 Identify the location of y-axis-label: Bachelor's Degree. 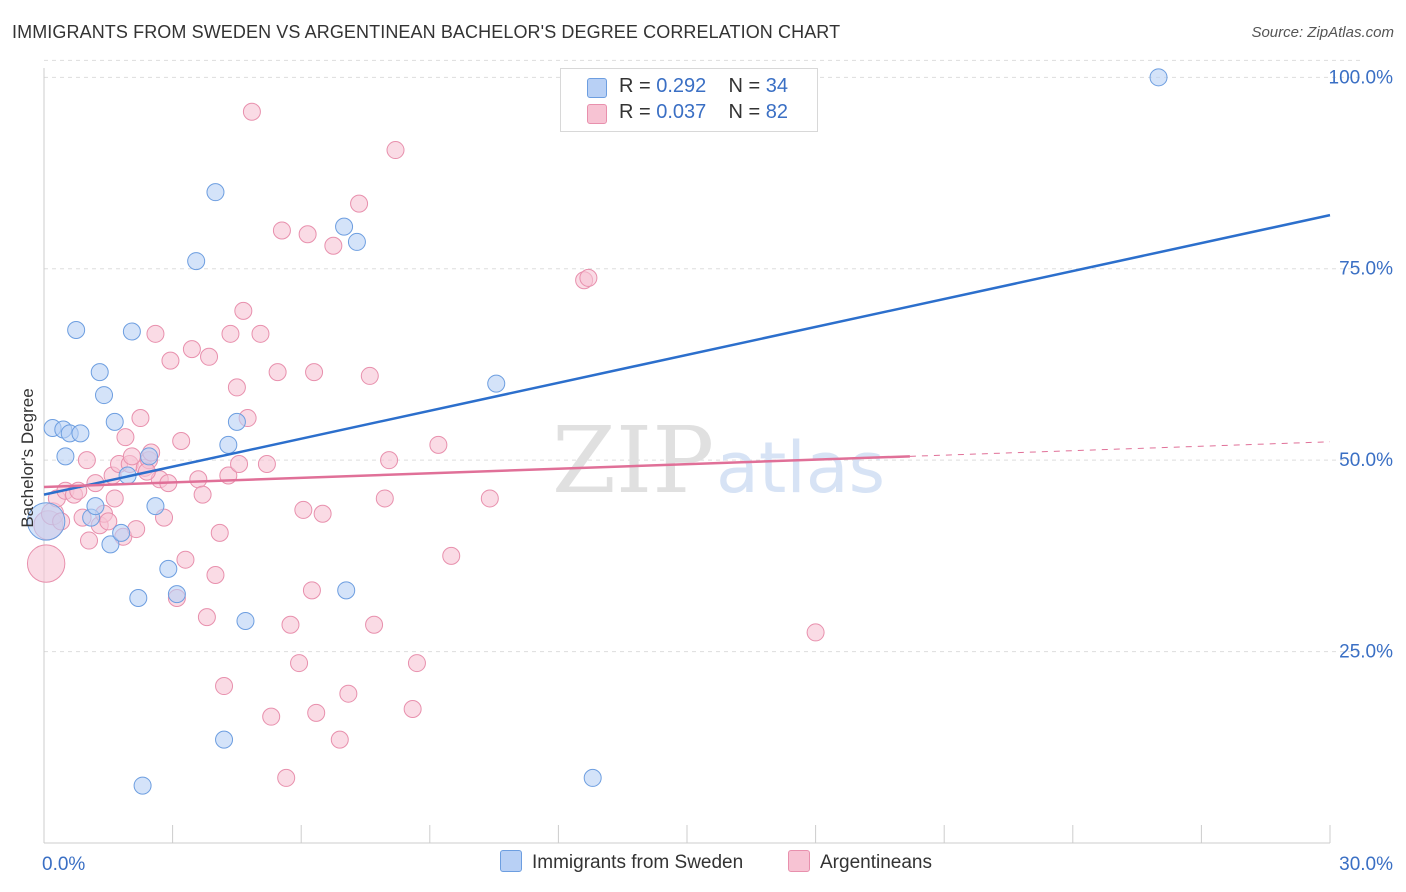
(27, 457).